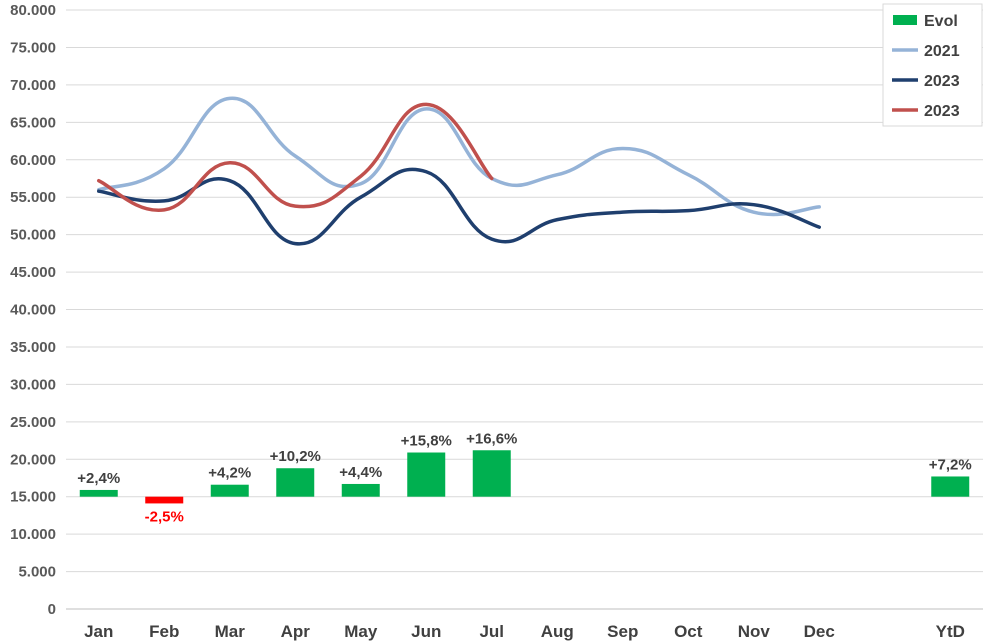 The height and width of the screenshot is (644, 989). I want to click on x-tick-label: Jul, so click(491, 631).